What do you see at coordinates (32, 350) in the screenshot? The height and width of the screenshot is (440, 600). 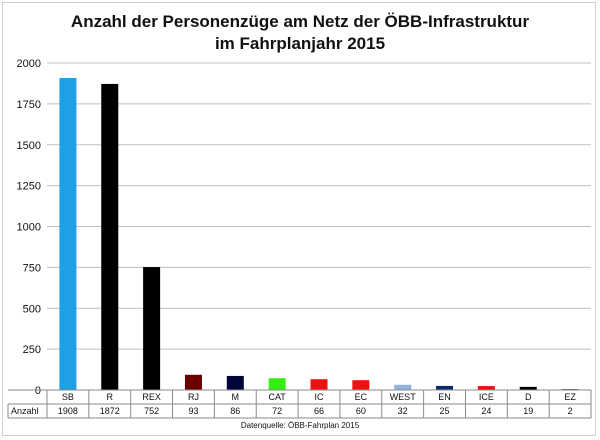 I see `y-tick-label: 250` at bounding box center [32, 350].